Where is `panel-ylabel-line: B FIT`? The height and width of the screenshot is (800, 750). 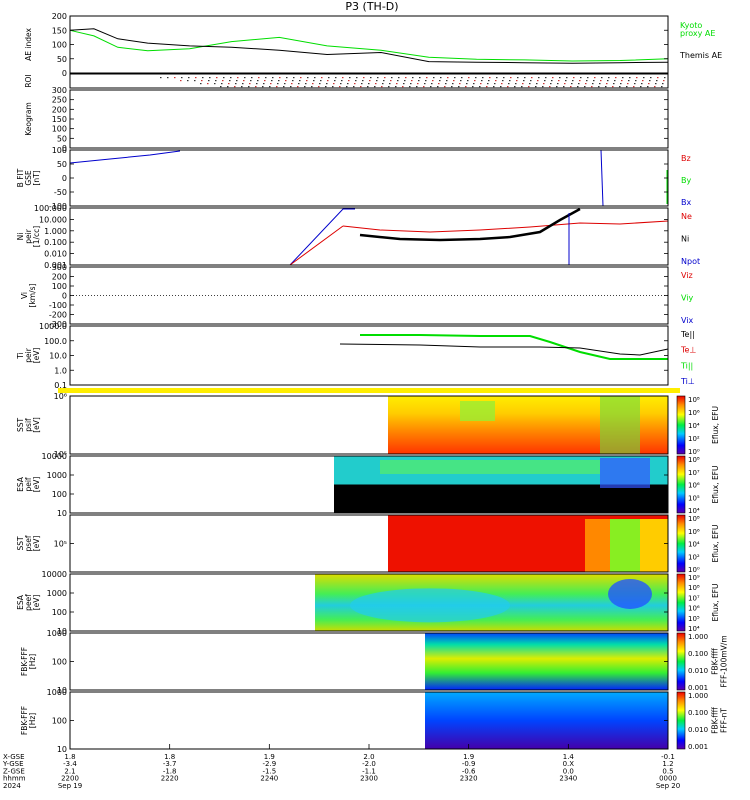 panel-ylabel-line: B FIT is located at coordinates (20, 177).